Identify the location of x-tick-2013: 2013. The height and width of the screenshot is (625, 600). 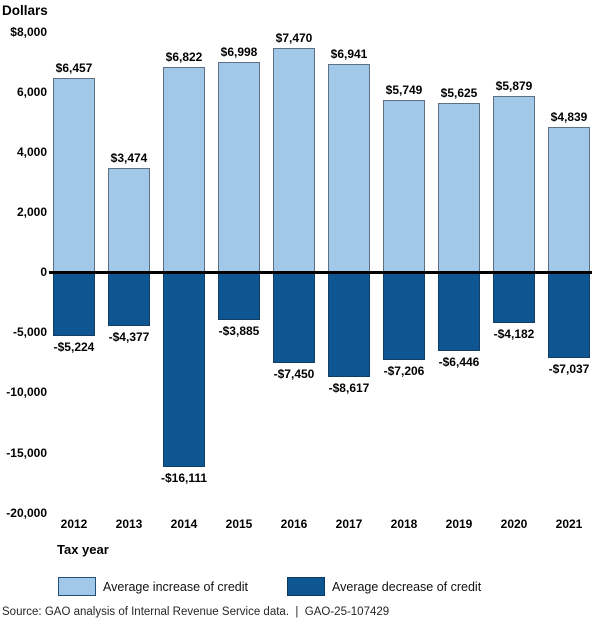
(129, 524).